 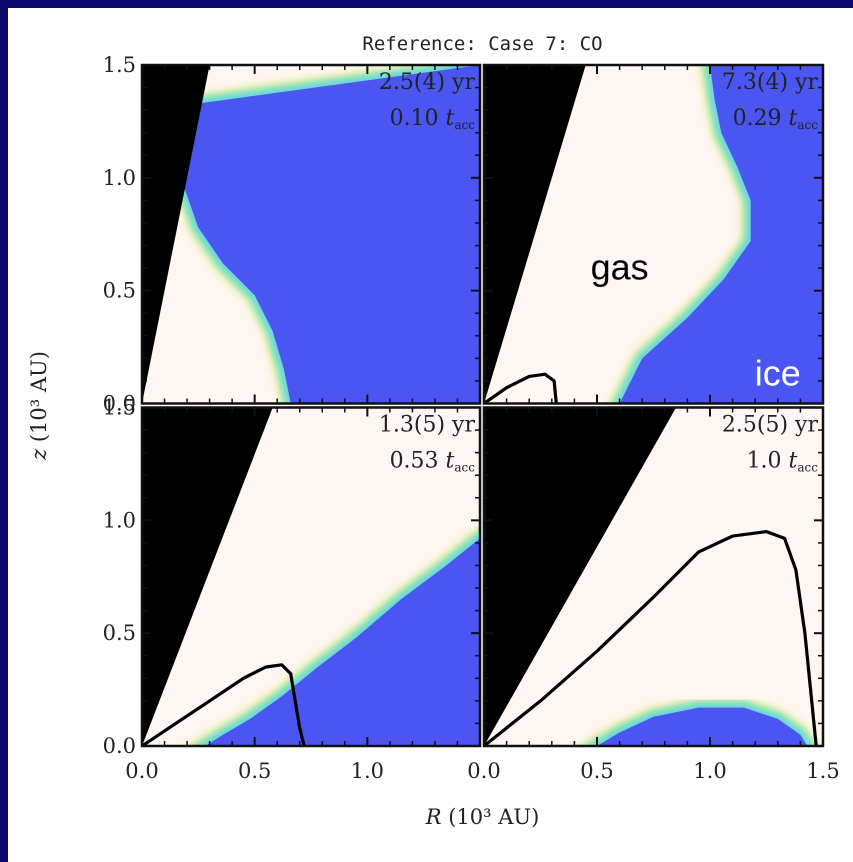 I want to click on panel-tacc-label: 0.53 tacc, so click(x=433, y=462).